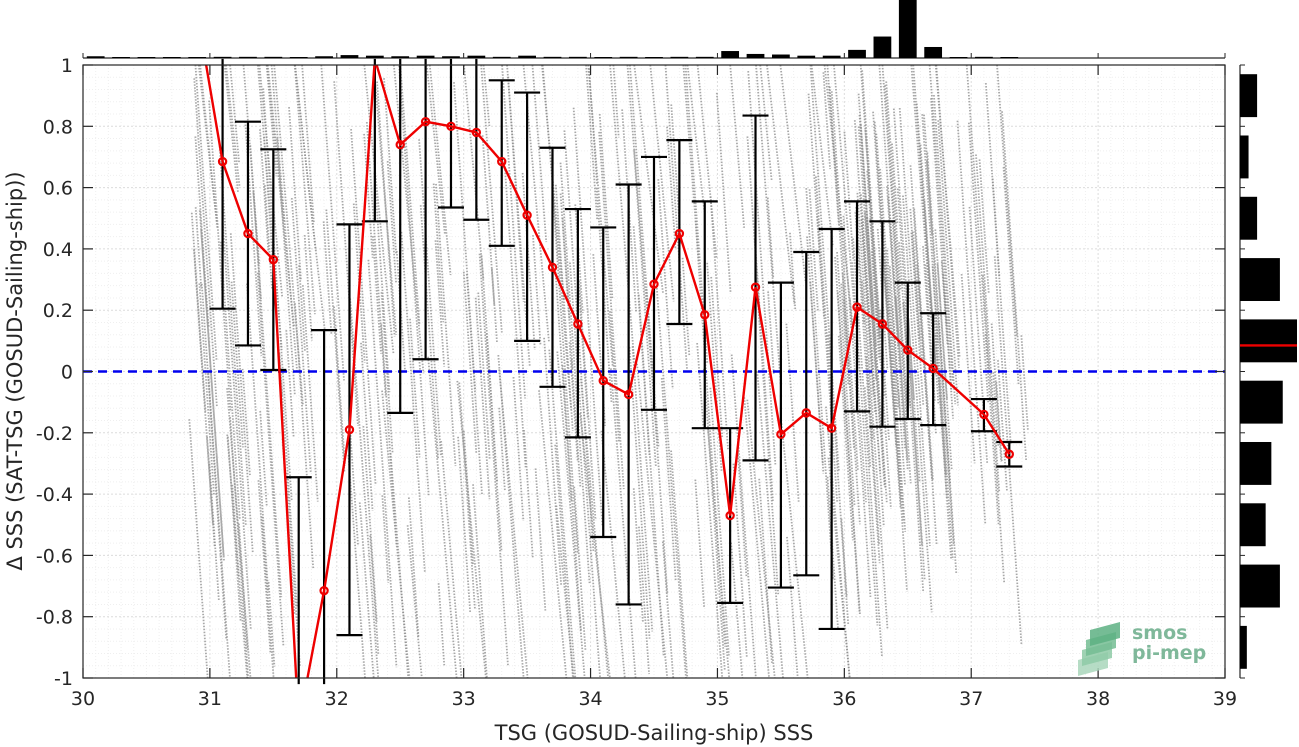 This screenshot has height=747, width=1299. What do you see at coordinates (58, 127) in the screenshot?
I see `y-tick-label: 0.8` at bounding box center [58, 127].